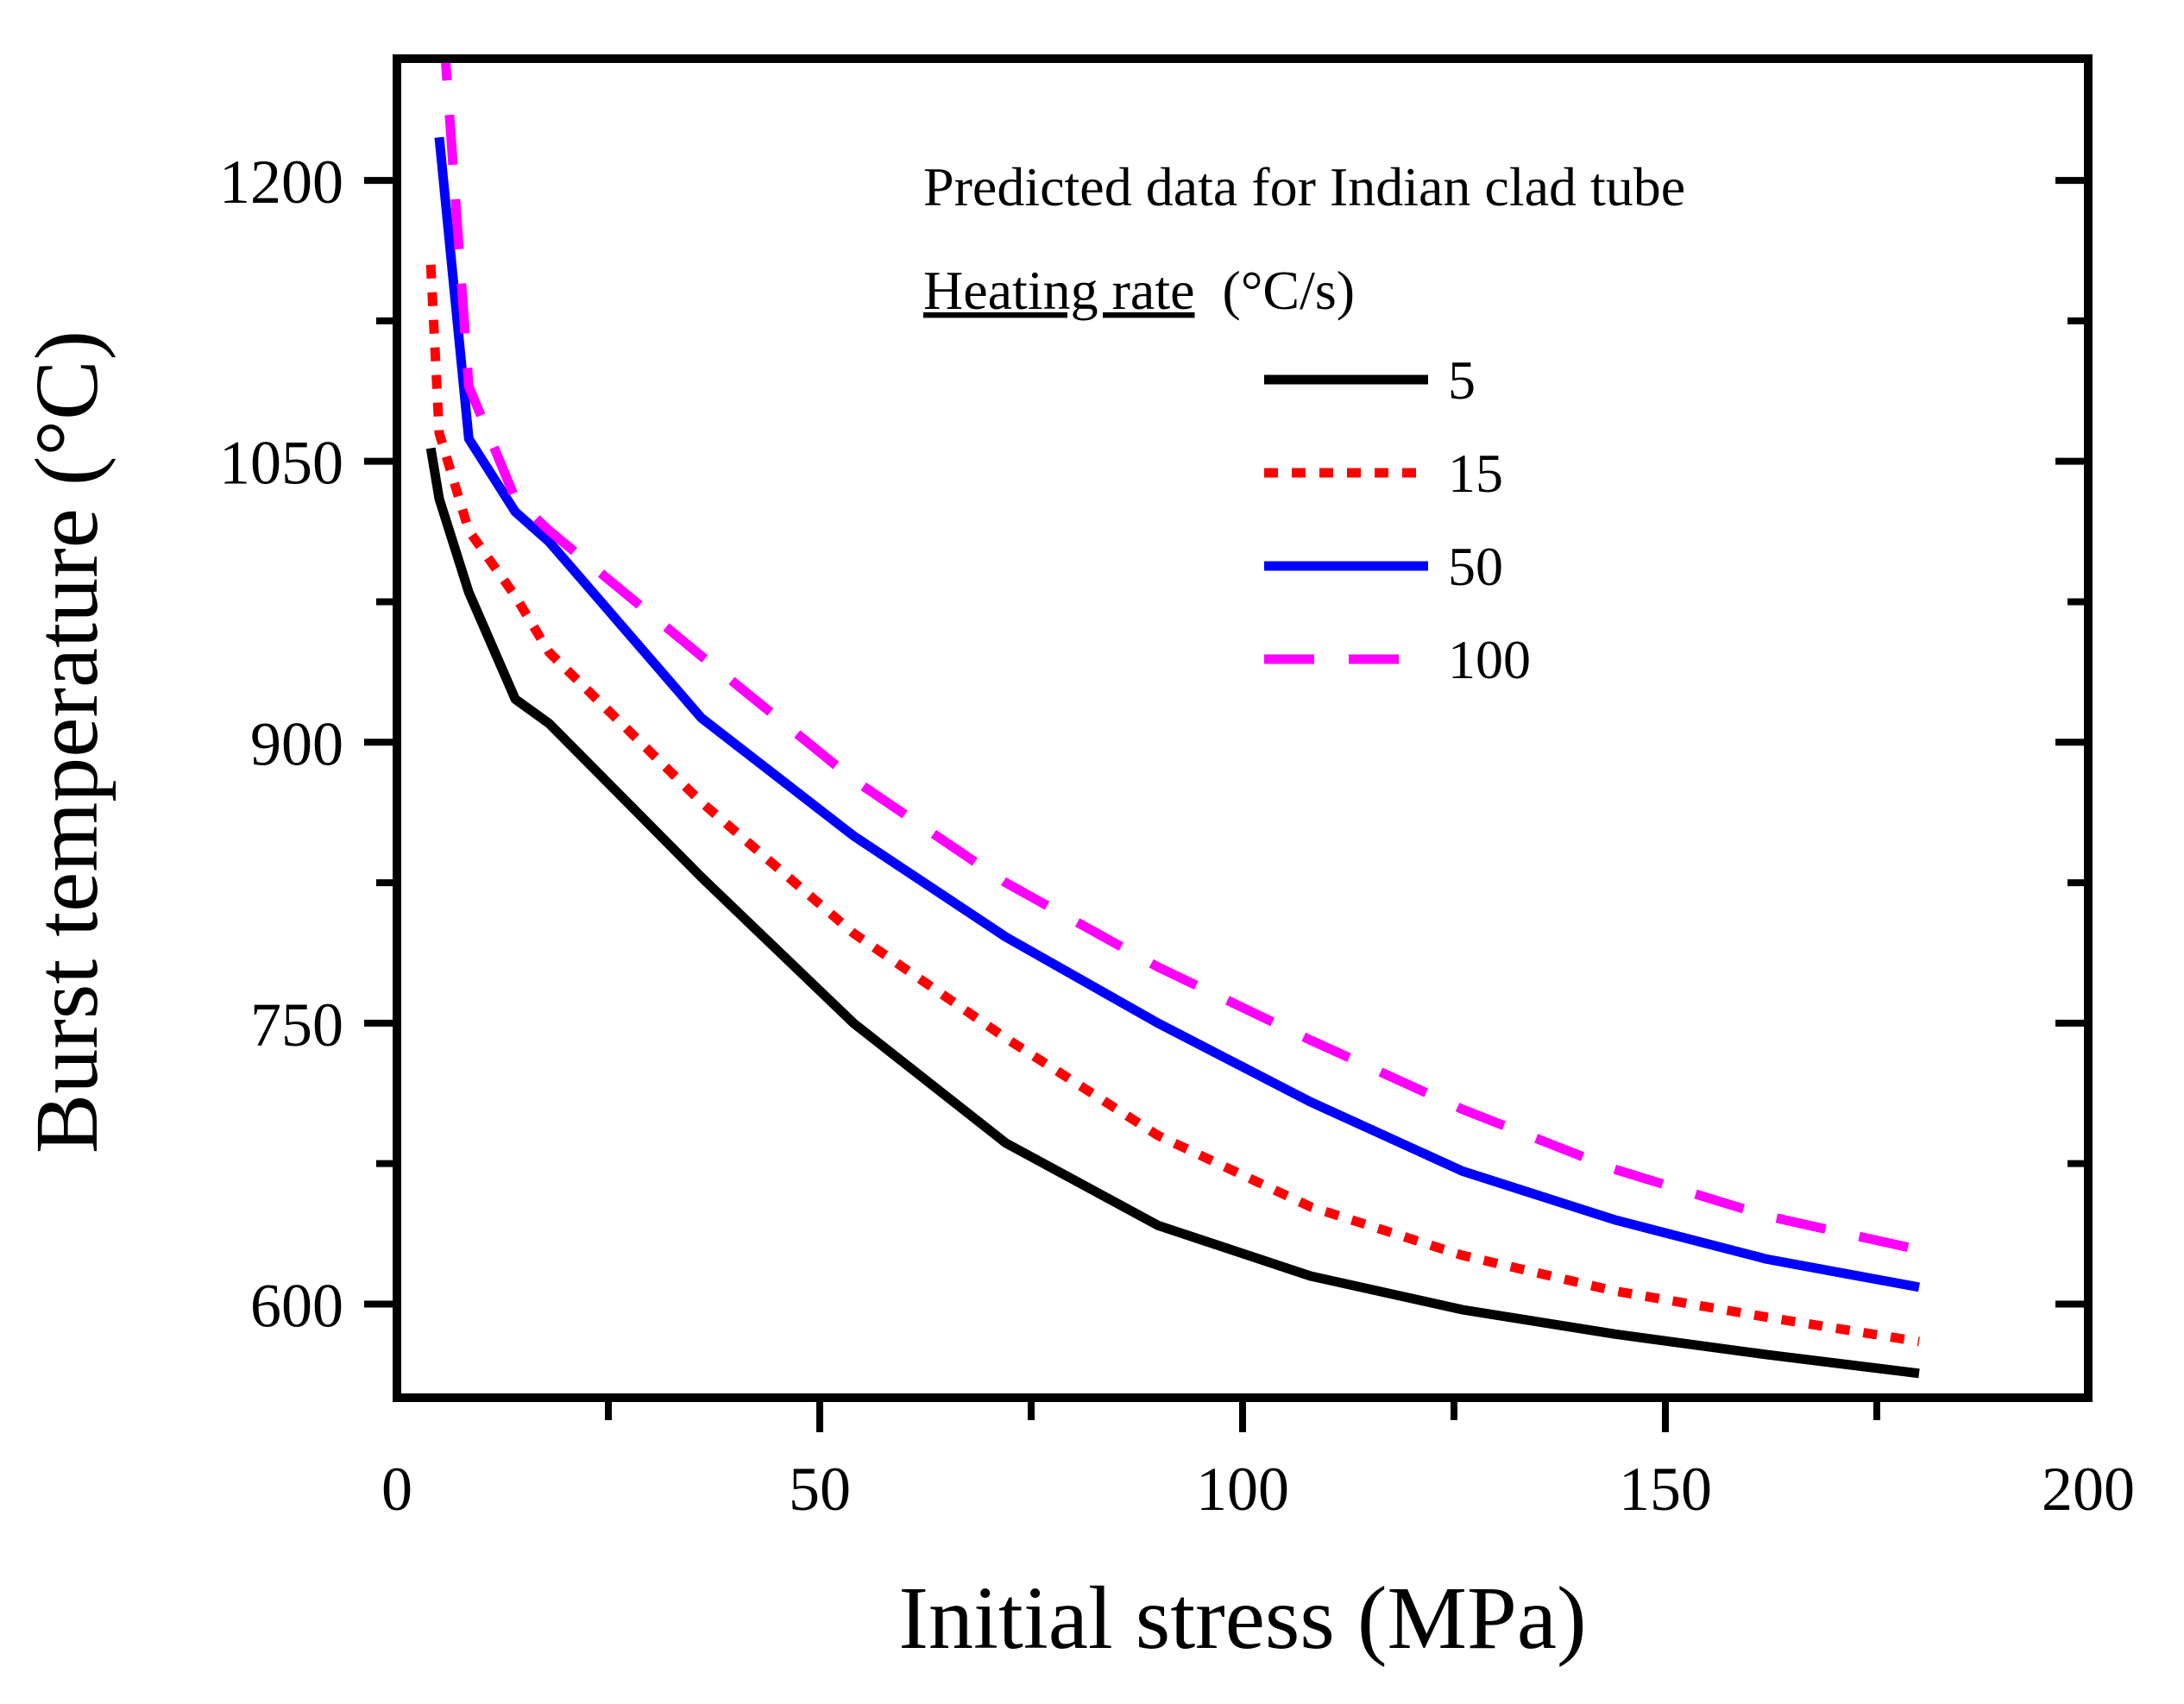 The width and height of the screenshot is (2184, 1704). Describe the element at coordinates (296, 1024) in the screenshot. I see `y-tick-label: 750` at that location.